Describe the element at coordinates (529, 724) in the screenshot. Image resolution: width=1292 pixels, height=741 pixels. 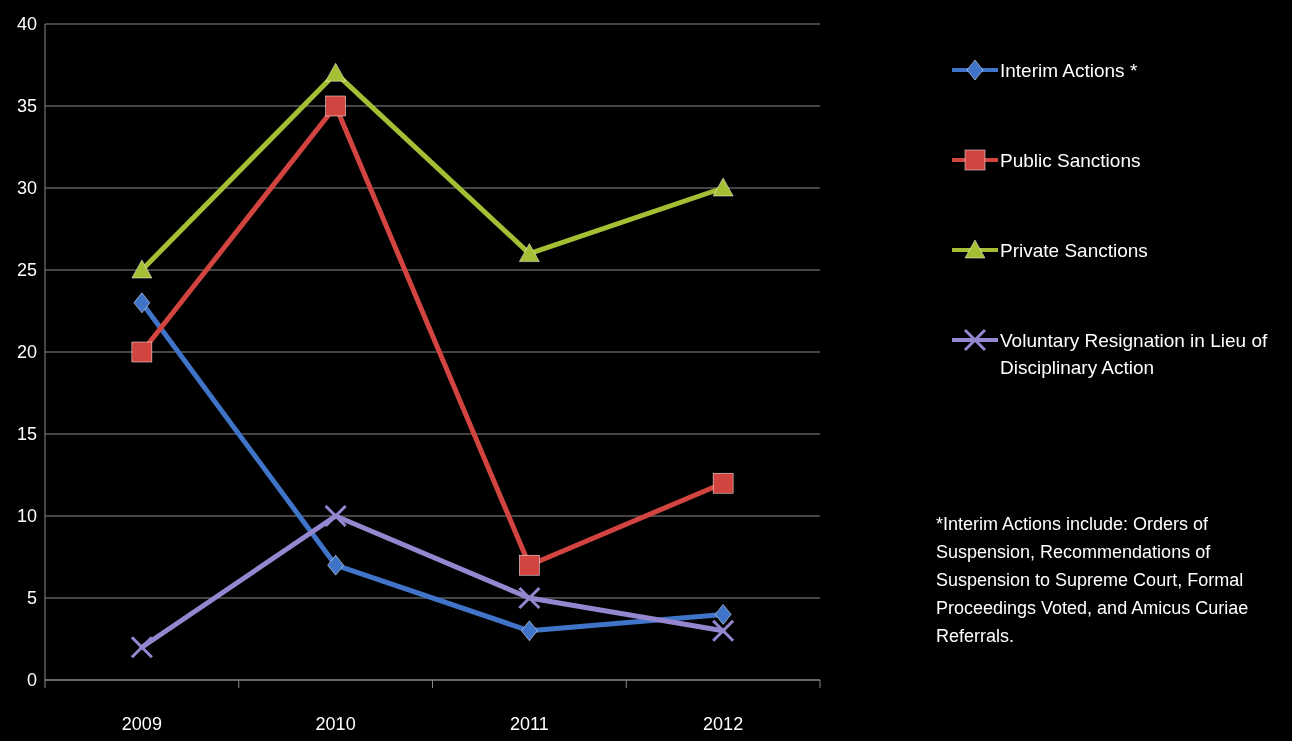
I see `x-tick-label: 2011` at that location.